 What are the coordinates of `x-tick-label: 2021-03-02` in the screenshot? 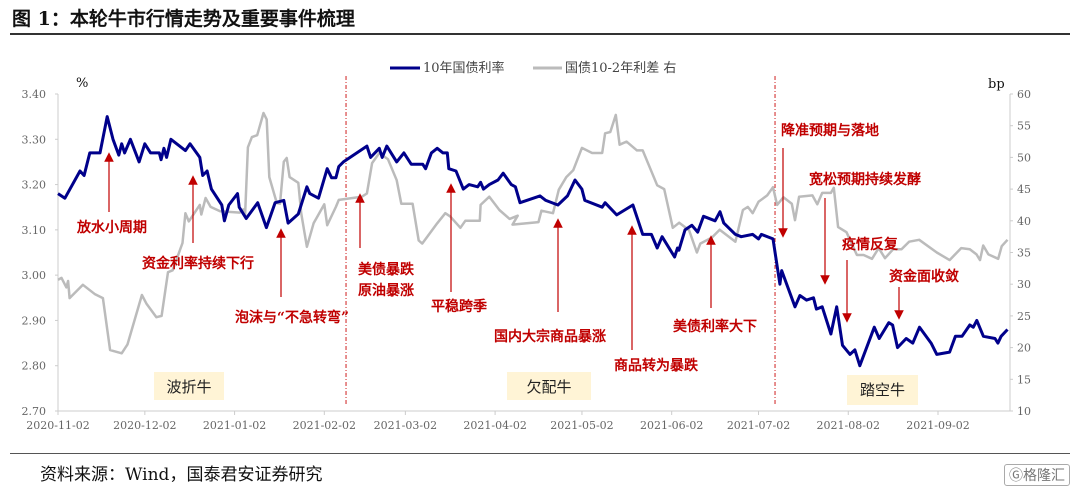 It's located at (405, 425).